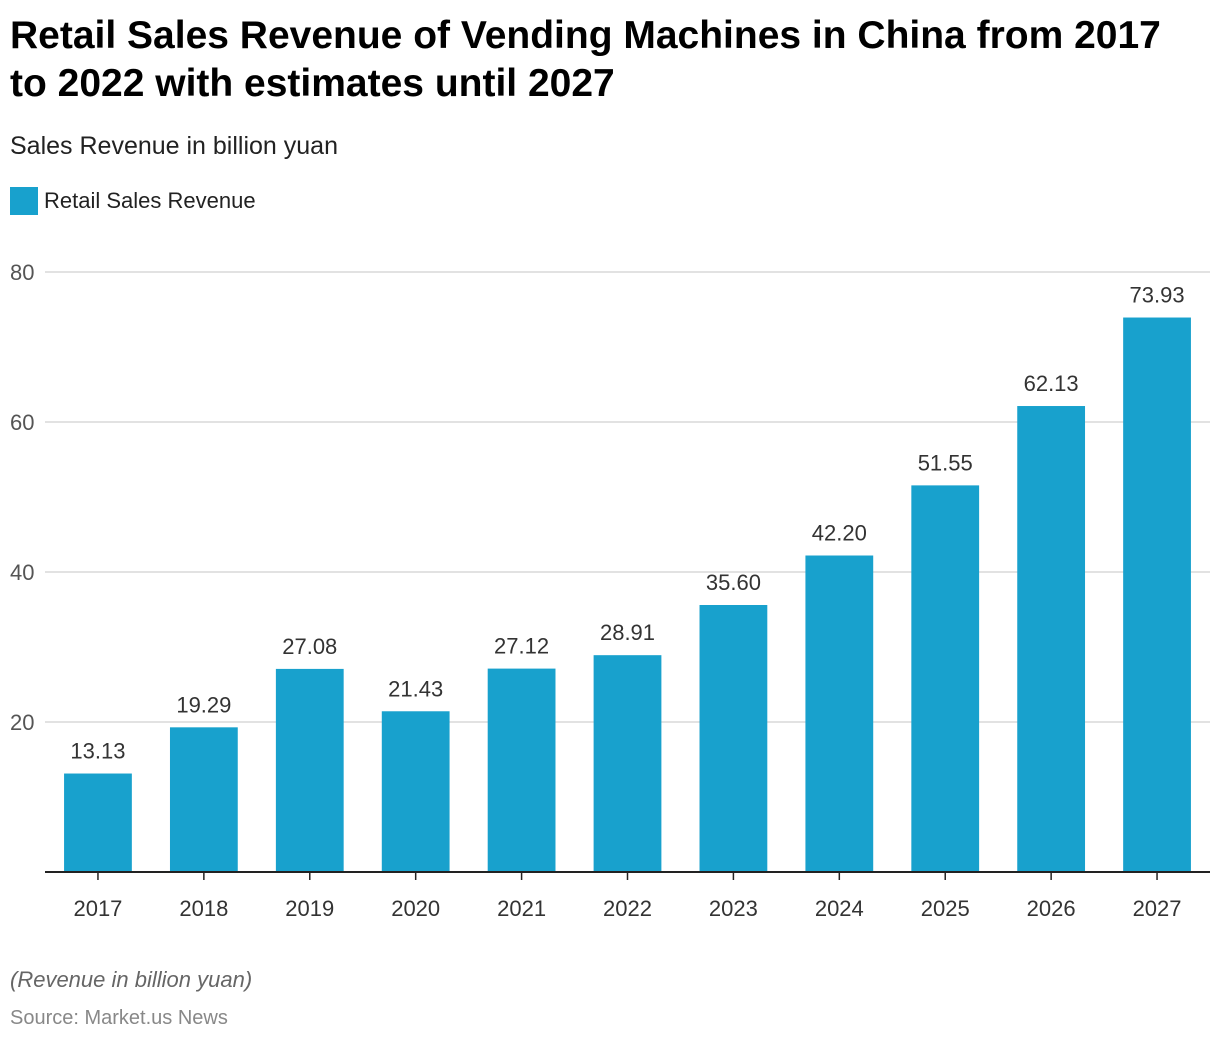 The image size is (1220, 1044). What do you see at coordinates (1051, 383) in the screenshot?
I see `data-label: 62.13` at bounding box center [1051, 383].